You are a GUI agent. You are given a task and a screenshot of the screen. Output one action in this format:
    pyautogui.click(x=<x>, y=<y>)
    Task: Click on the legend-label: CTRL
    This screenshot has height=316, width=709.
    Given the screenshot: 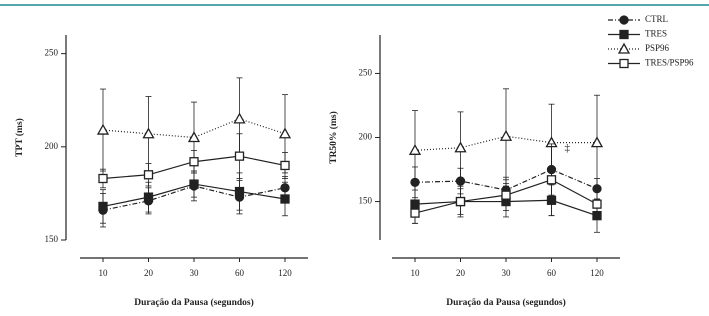 What is the action you would take?
    pyautogui.click(x=656, y=19)
    